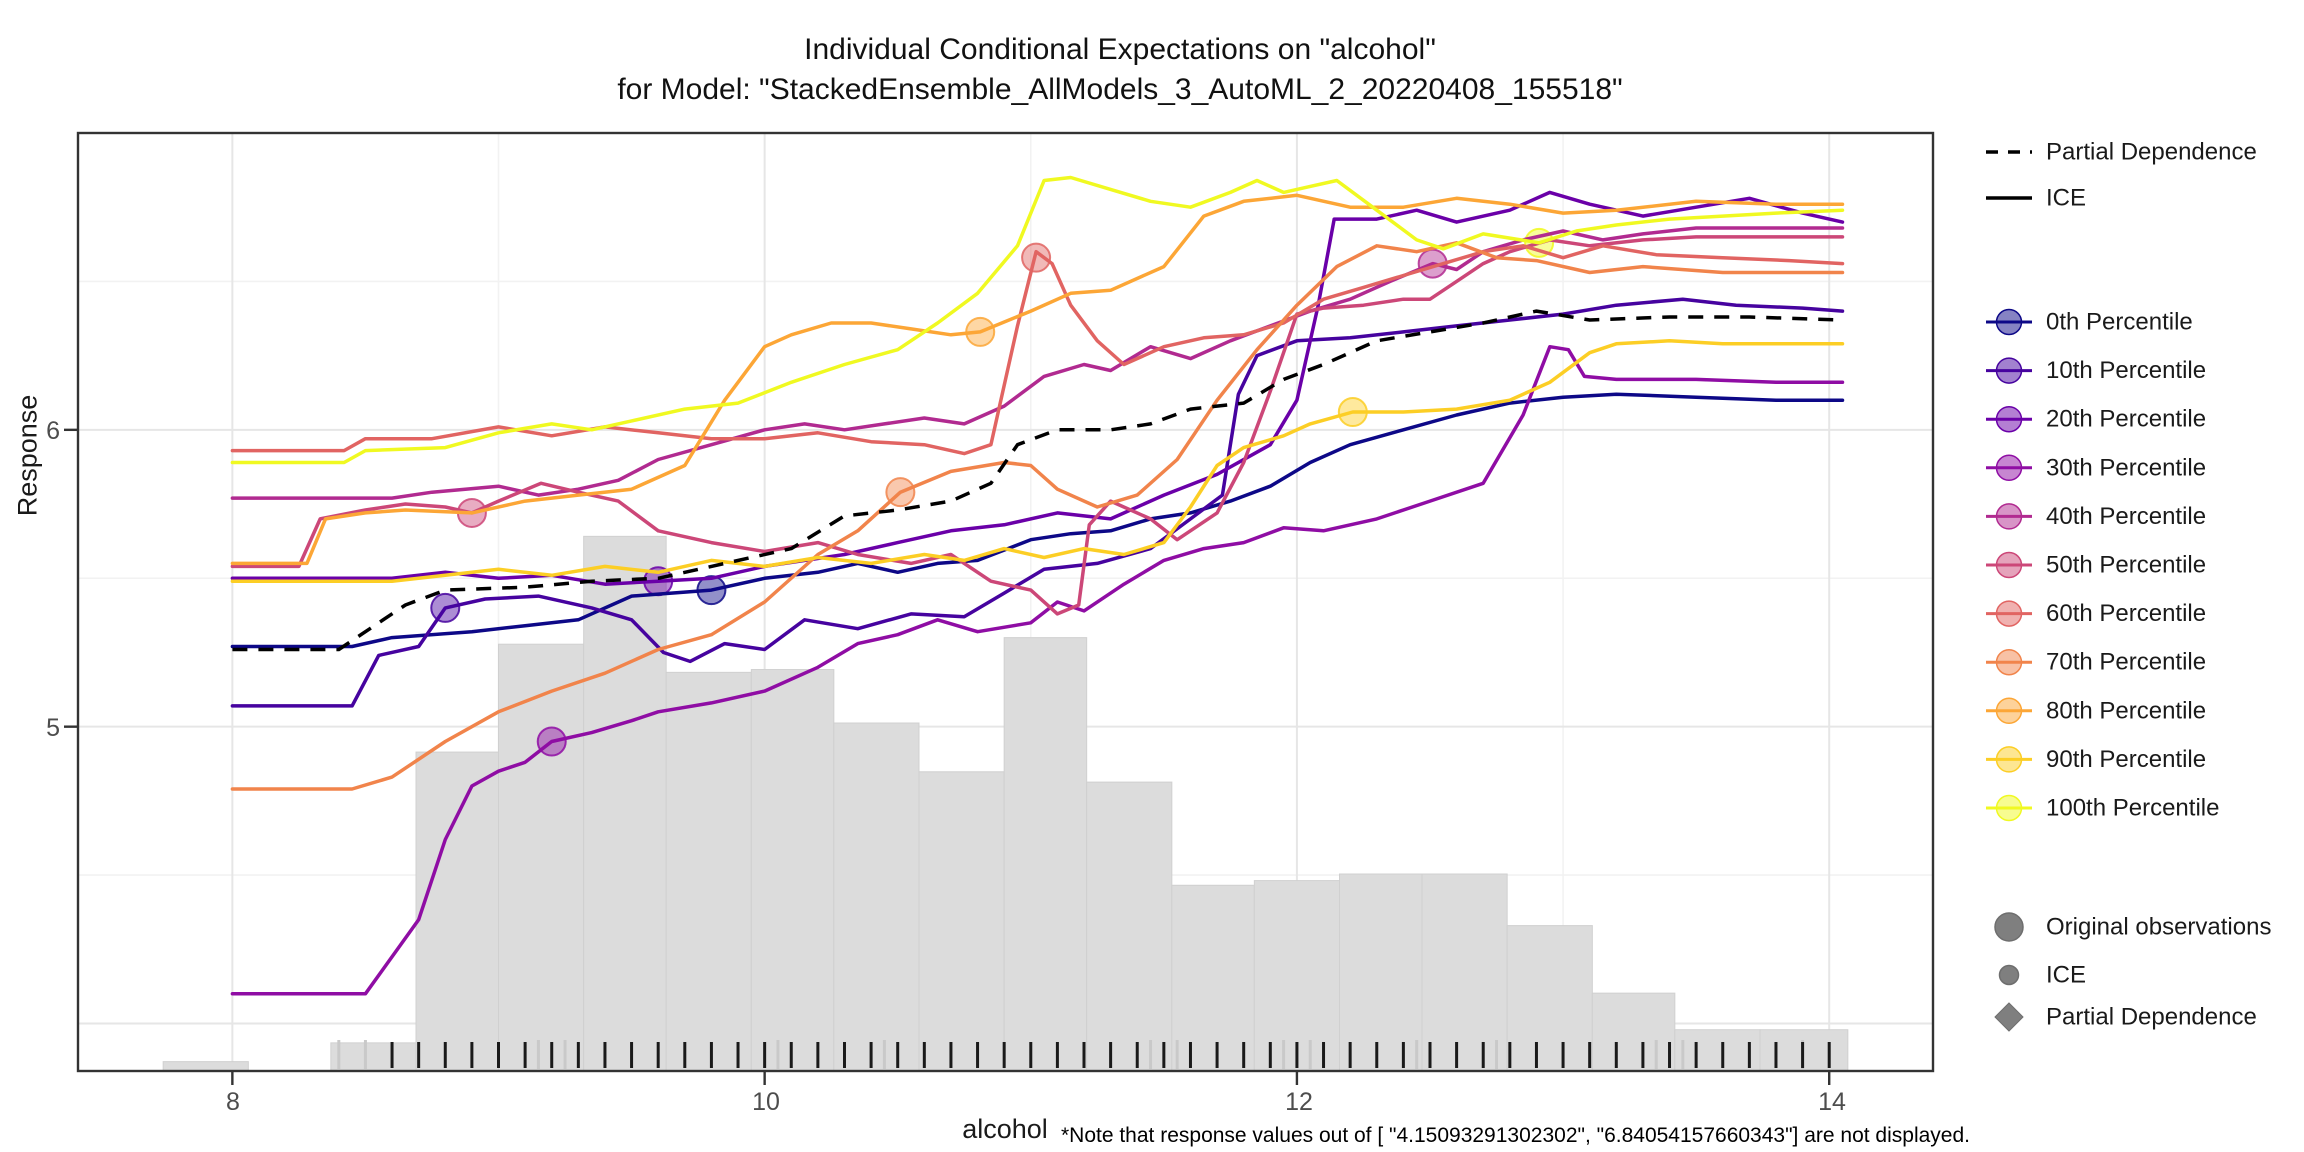  Describe the element at coordinates (2132, 808) in the screenshot. I see `legend-percentile-label: 100th Percentile` at that location.